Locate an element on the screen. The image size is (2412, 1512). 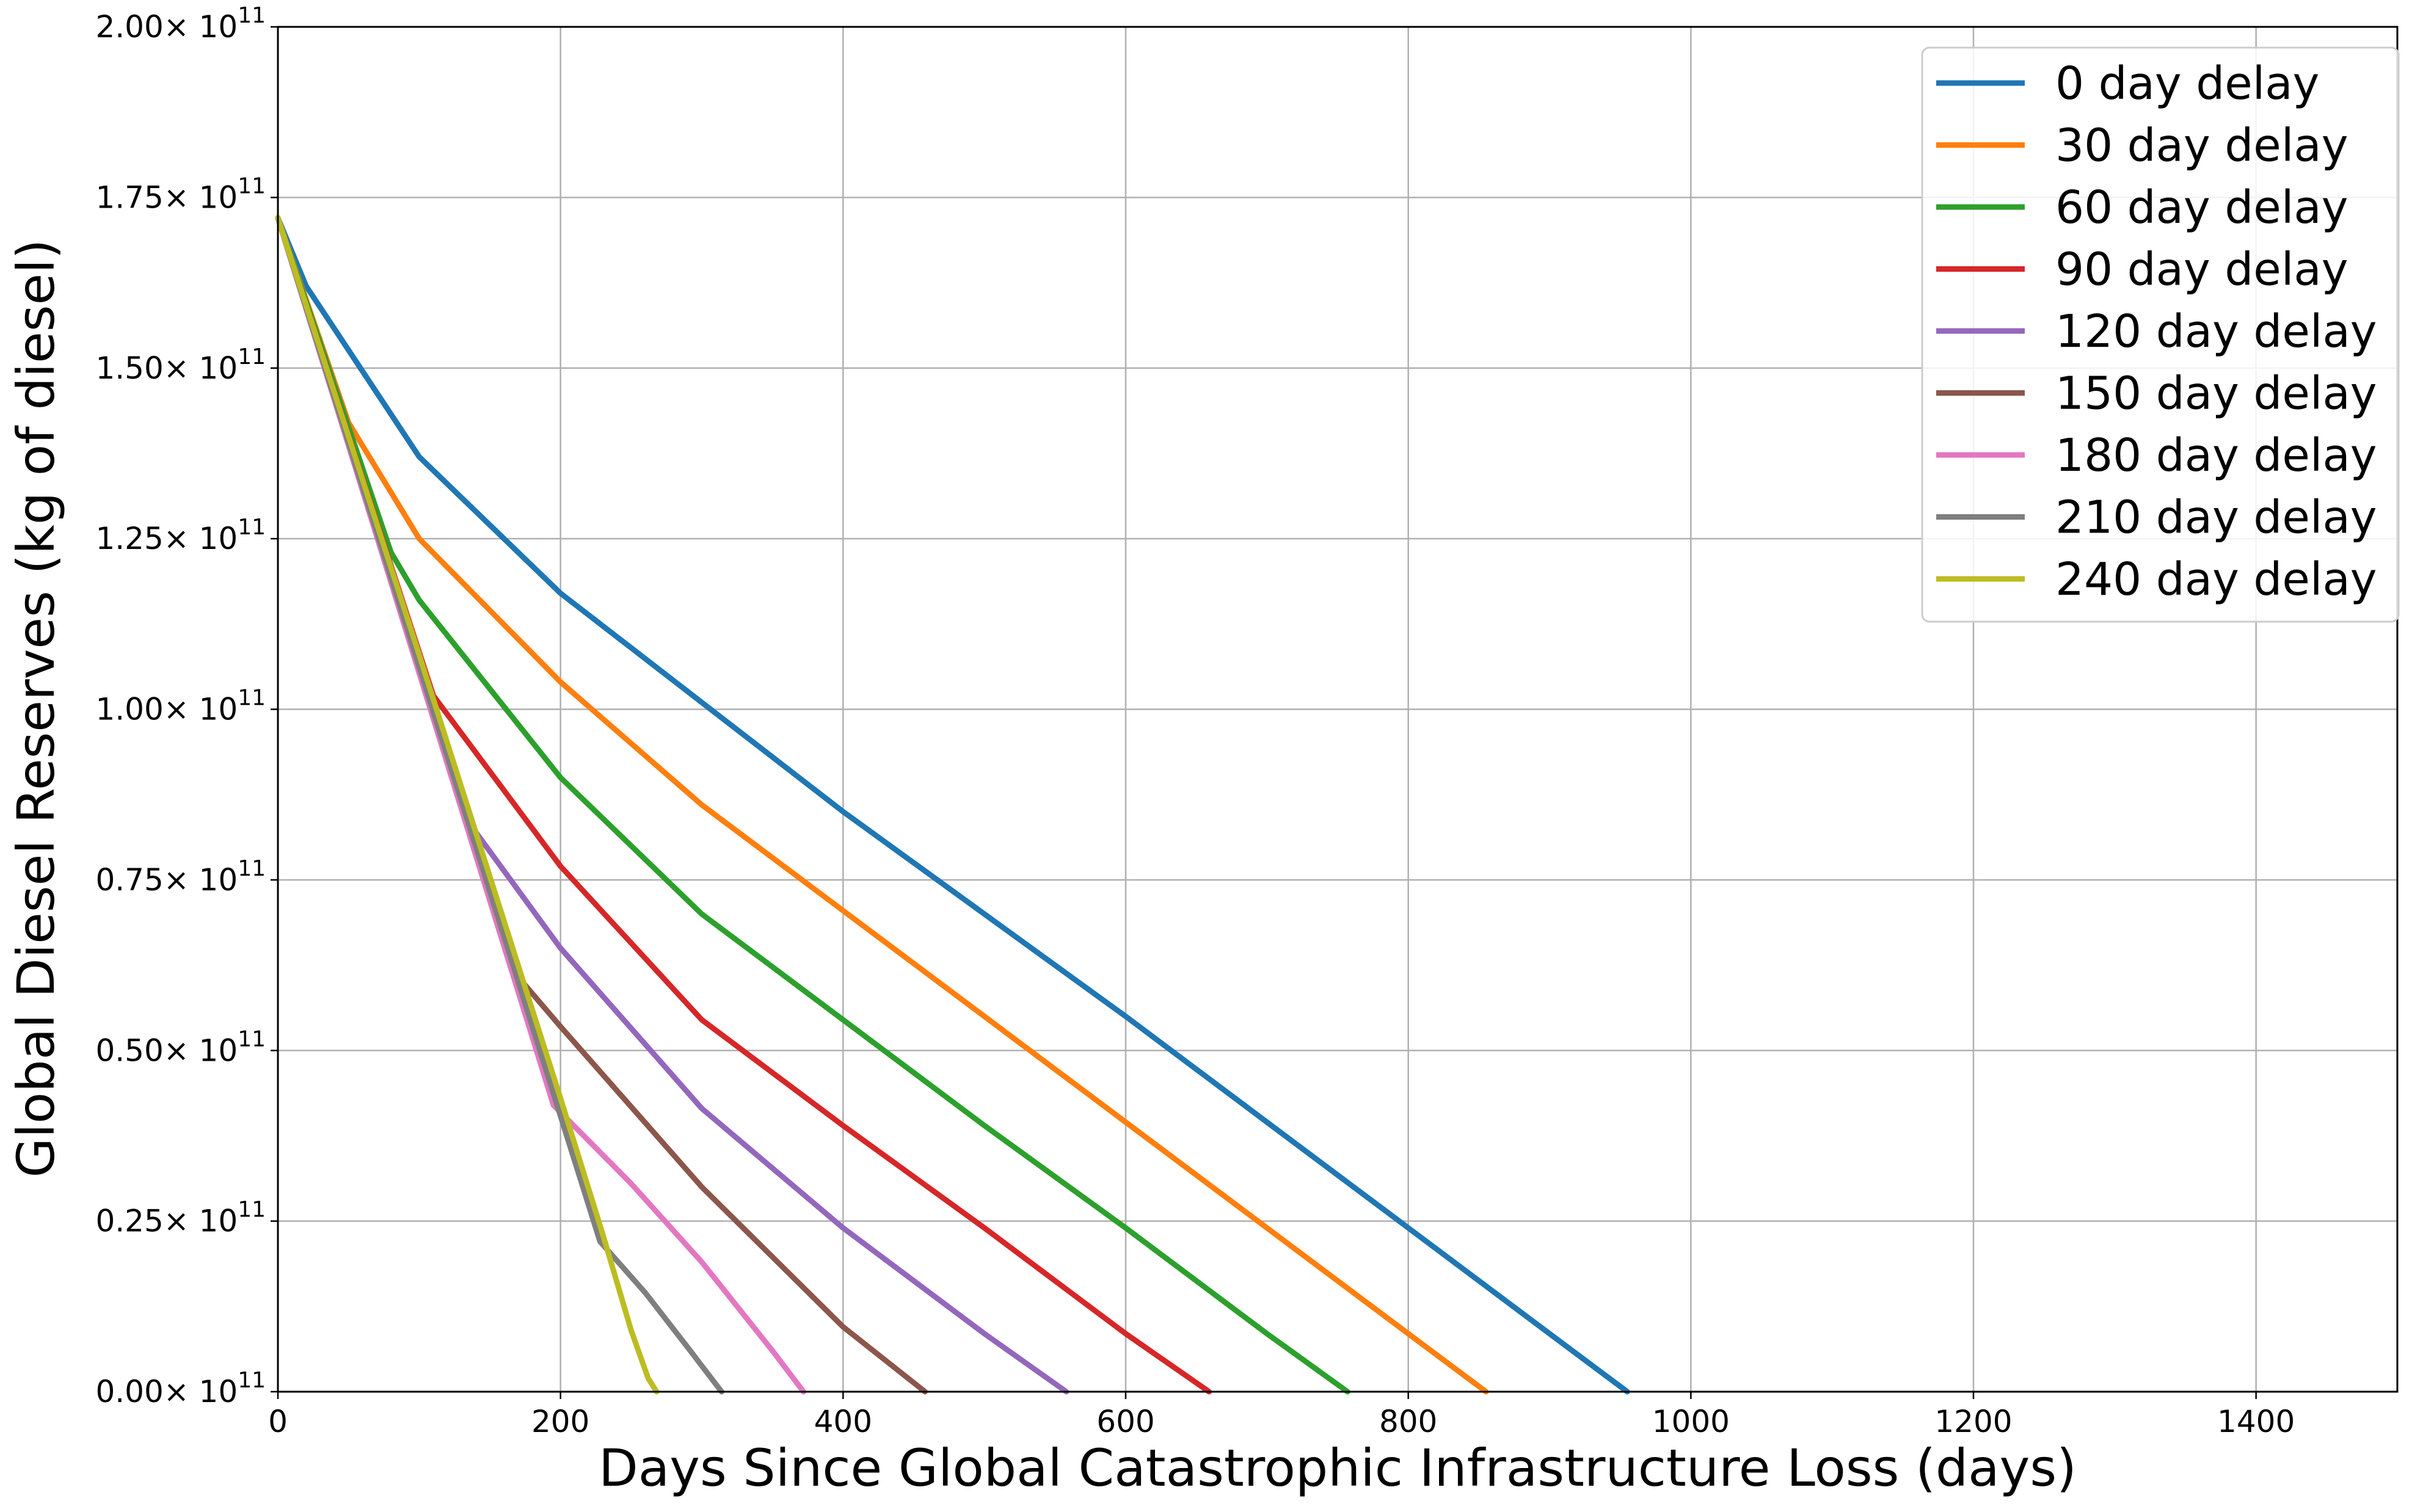
x-tick-label: 400 is located at coordinates (843, 1422).